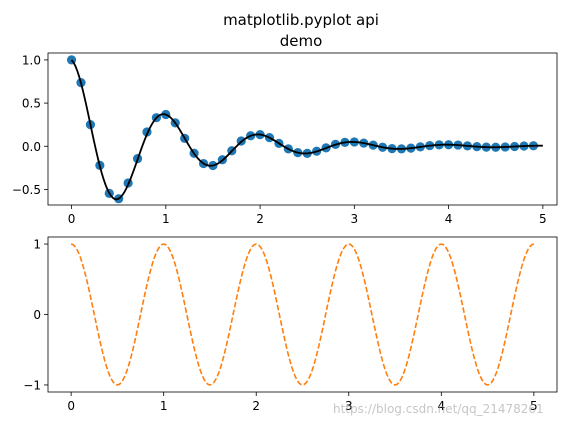 This screenshot has width=575, height=428. Describe the element at coordinates (301, 20) in the screenshot. I see `chart-title-line-1: matplotlib.pyplot api` at that location.